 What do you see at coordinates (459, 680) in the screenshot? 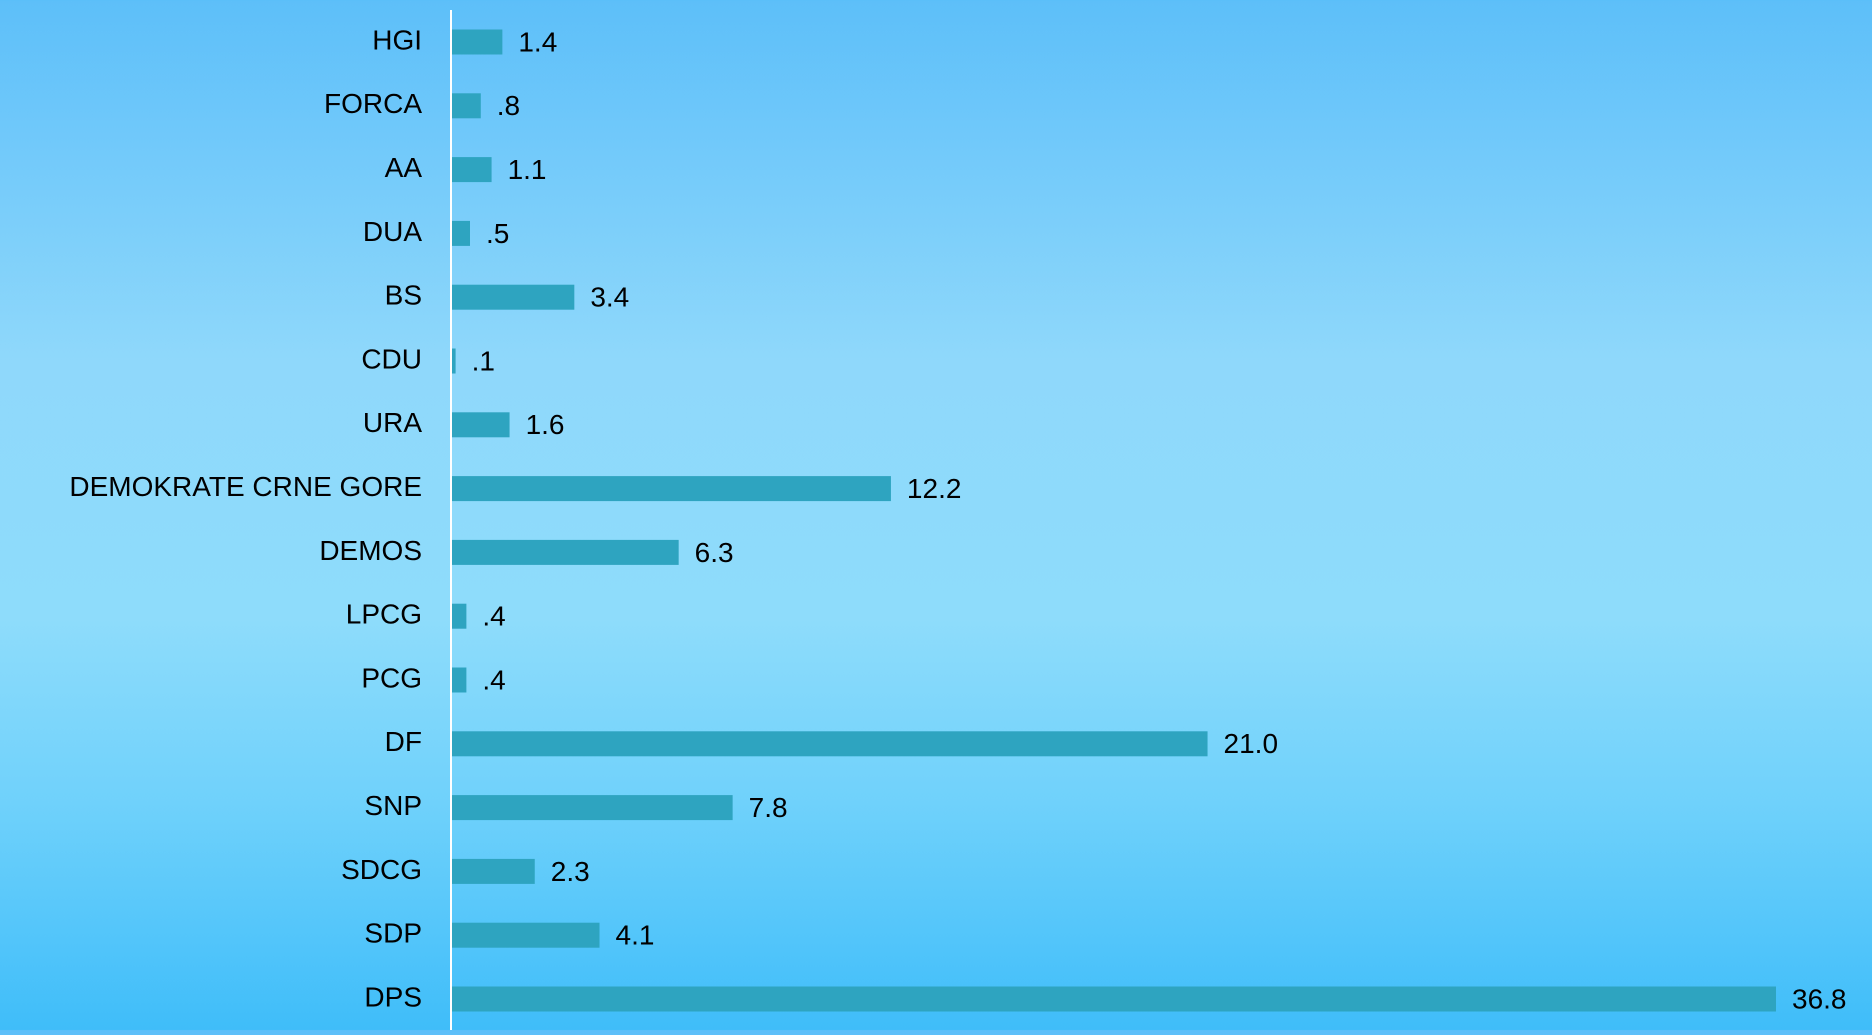
I see `bar-pcg` at bounding box center [459, 680].